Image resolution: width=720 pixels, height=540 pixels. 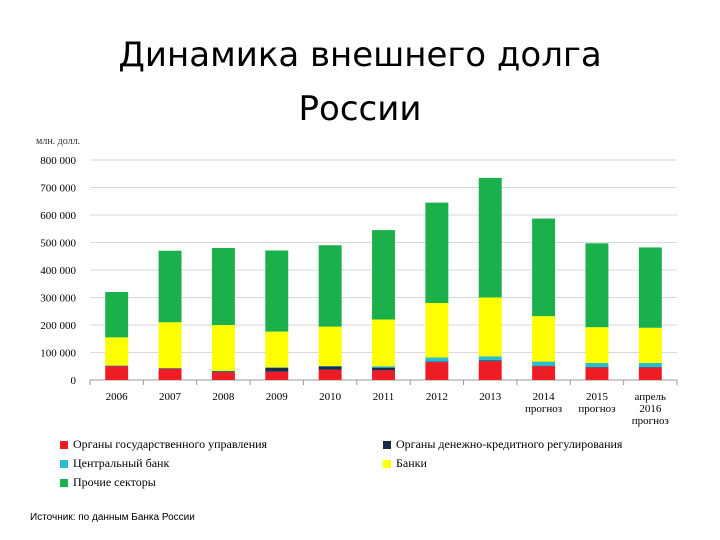 I want to click on legend-swatch-banks, so click(x=387, y=463).